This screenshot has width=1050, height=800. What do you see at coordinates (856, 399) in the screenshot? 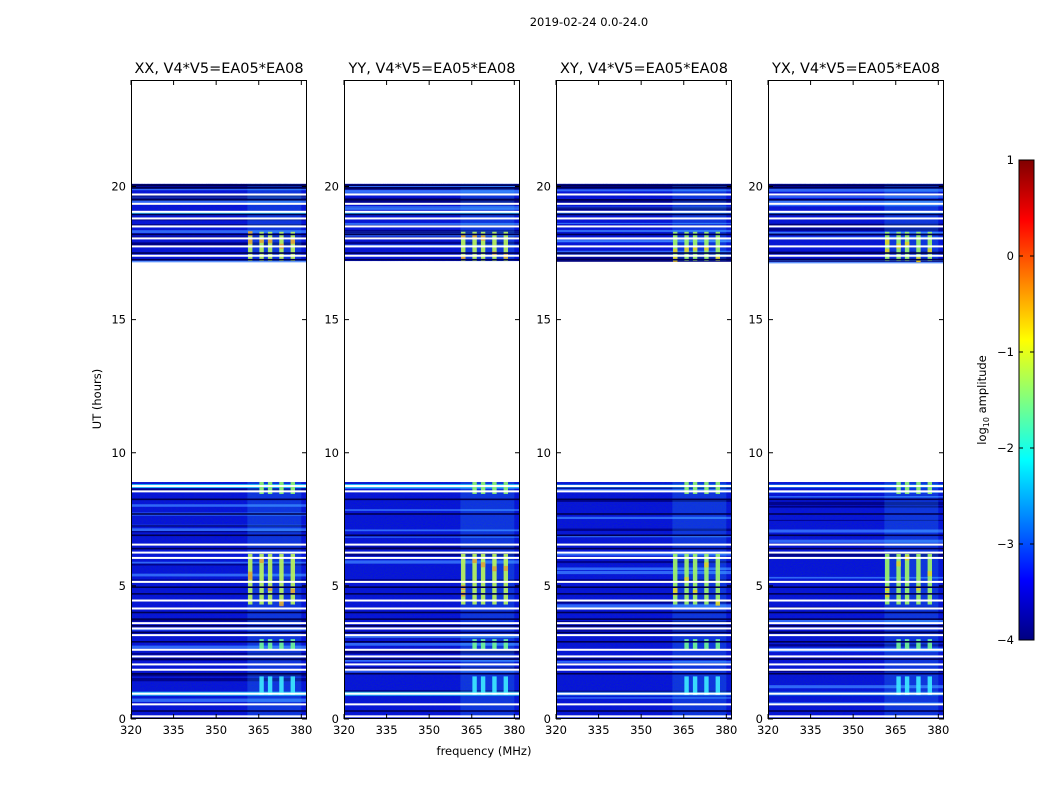
I see `plot-frame` at bounding box center [856, 399].